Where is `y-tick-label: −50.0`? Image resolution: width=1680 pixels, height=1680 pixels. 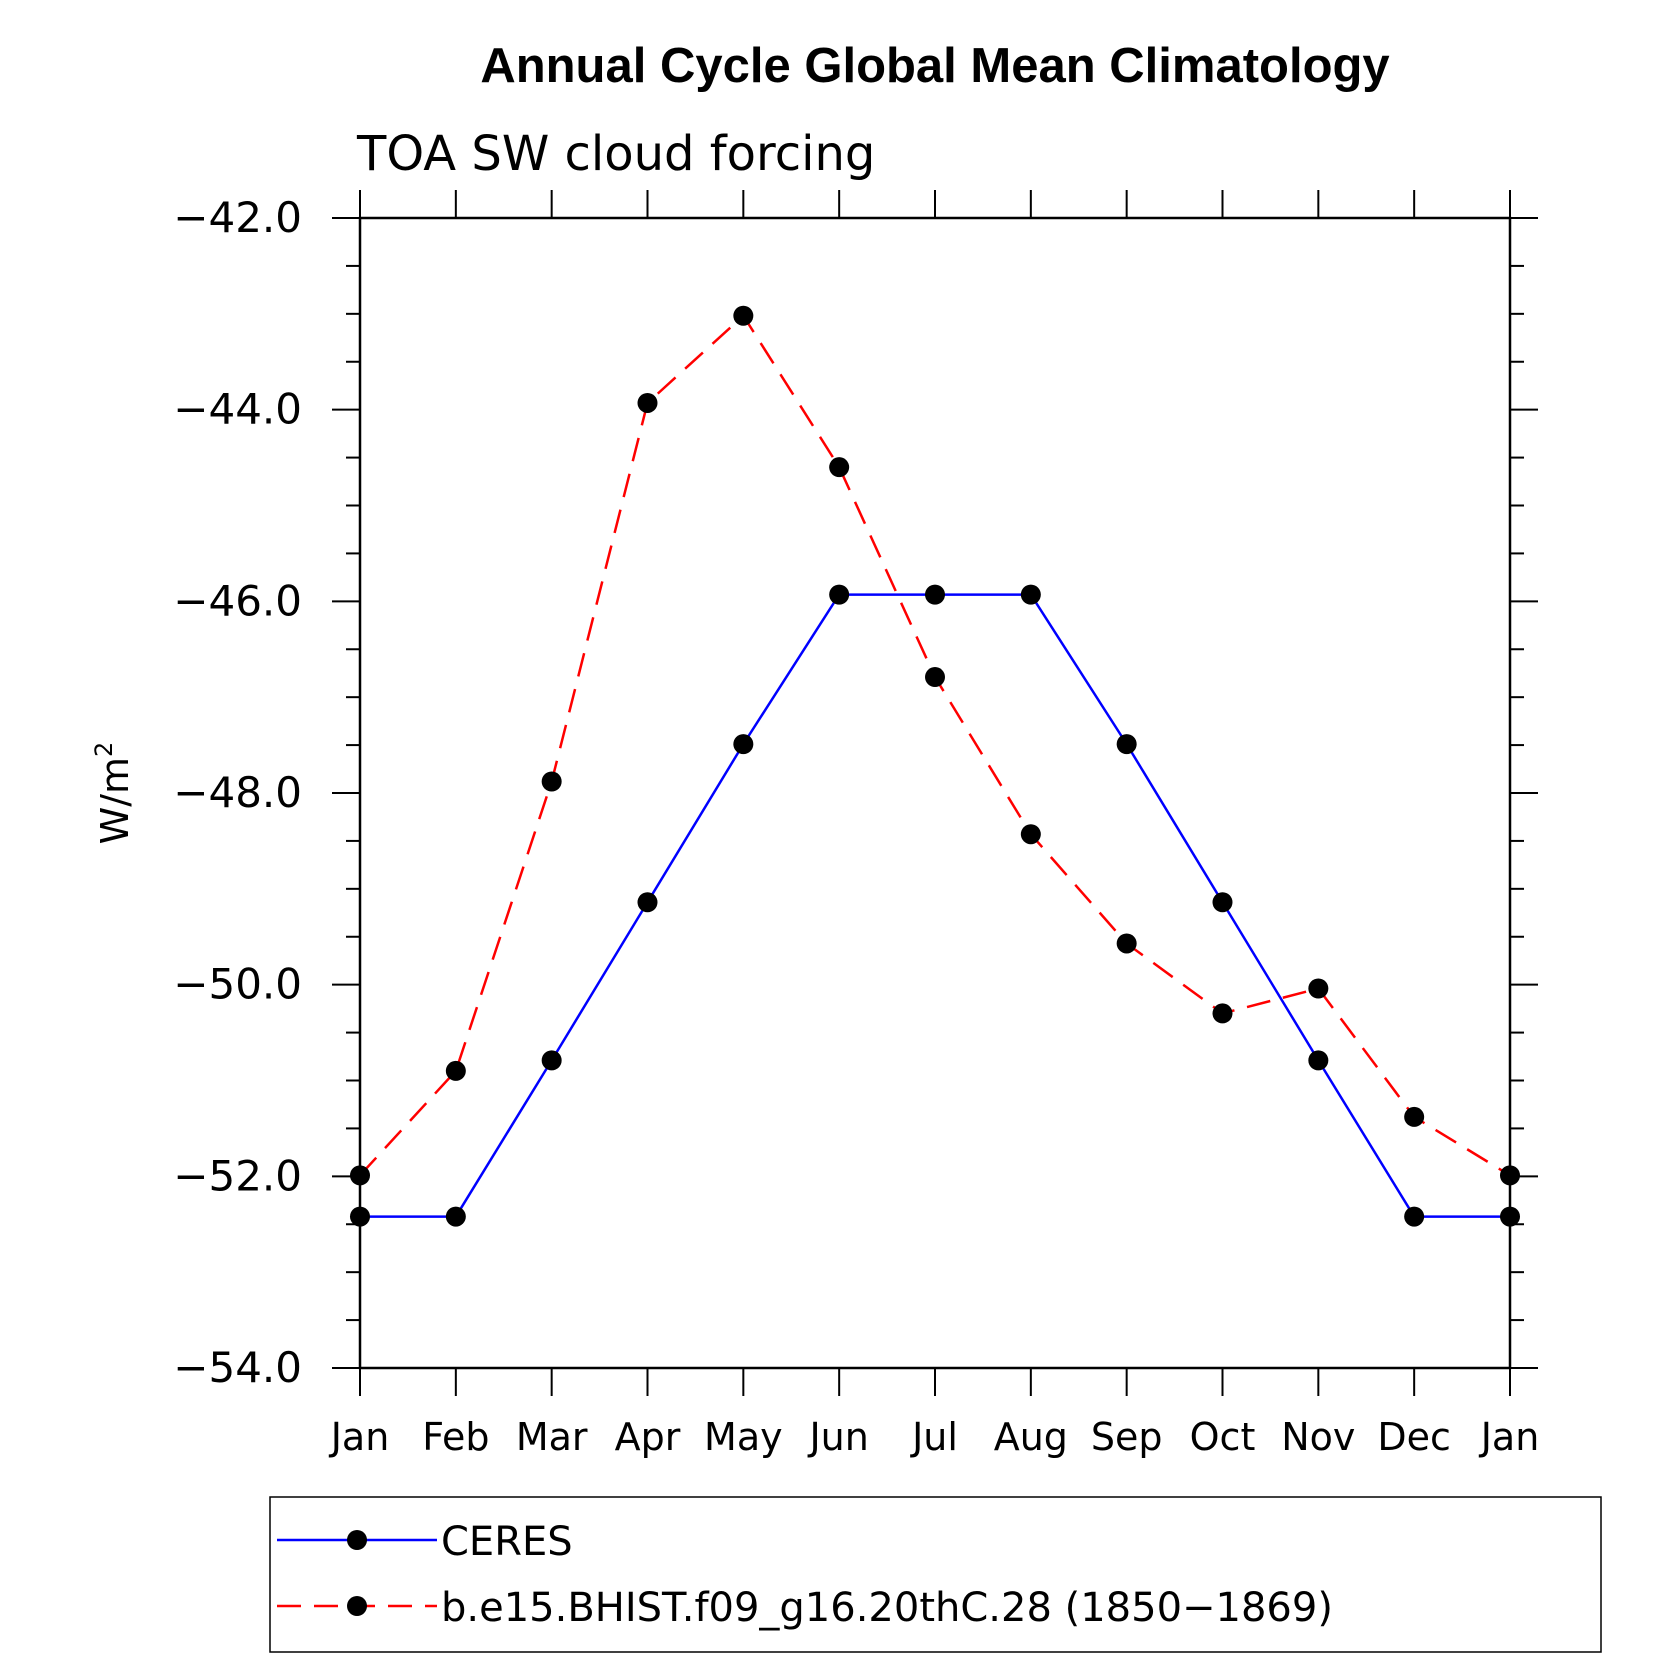 y-tick-label: −50.0 is located at coordinates (237, 984).